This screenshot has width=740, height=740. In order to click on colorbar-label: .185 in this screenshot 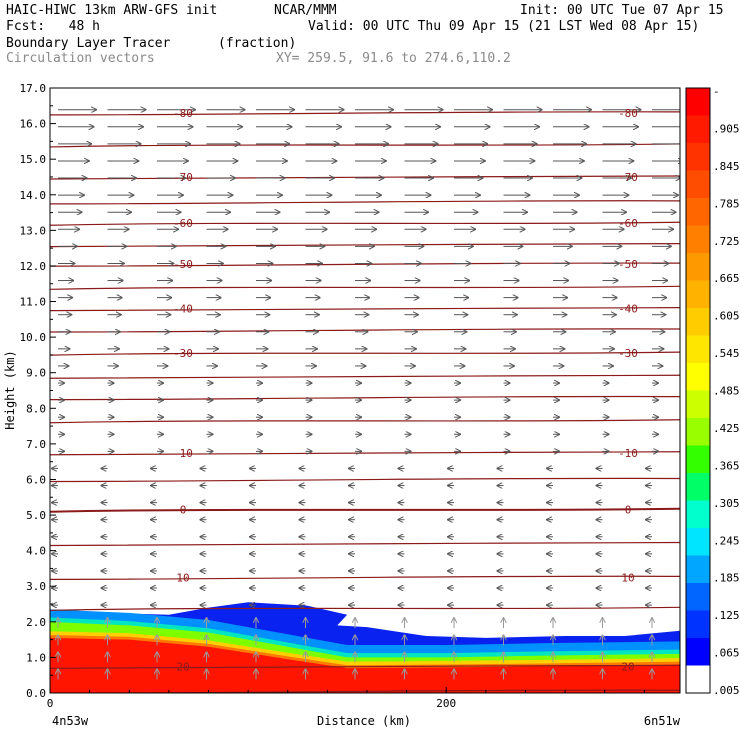, I will do `click(726, 578)`.